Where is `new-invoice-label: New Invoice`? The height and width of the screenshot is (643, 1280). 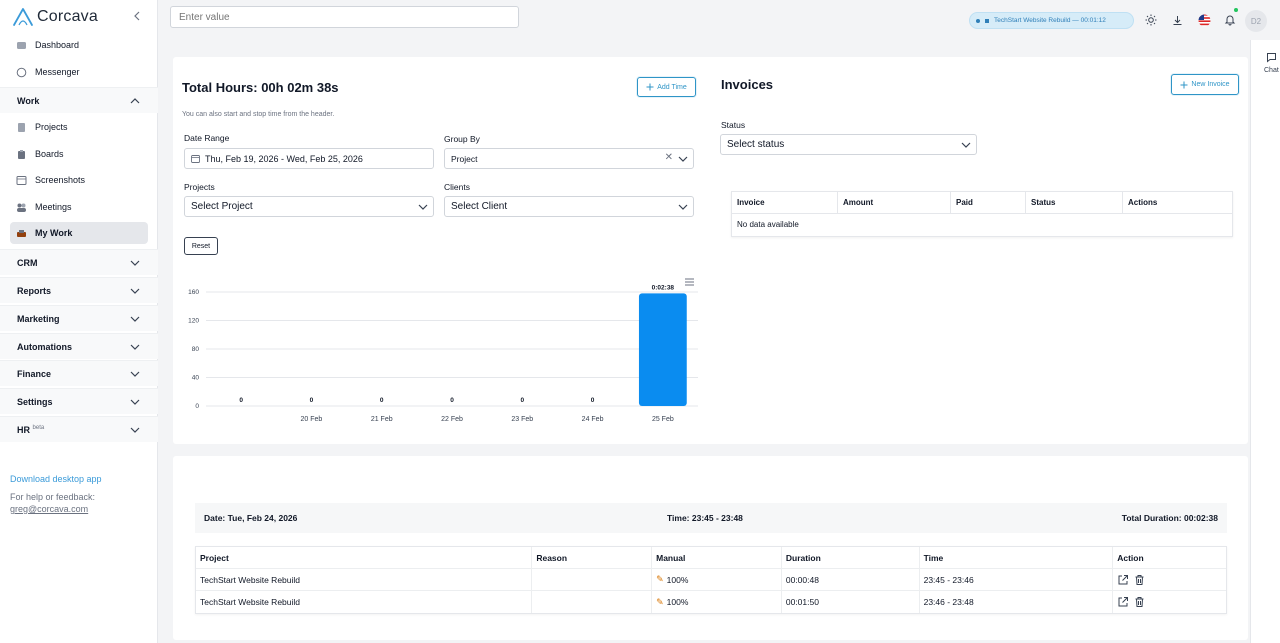 new-invoice-label: New Invoice is located at coordinates (1210, 84).